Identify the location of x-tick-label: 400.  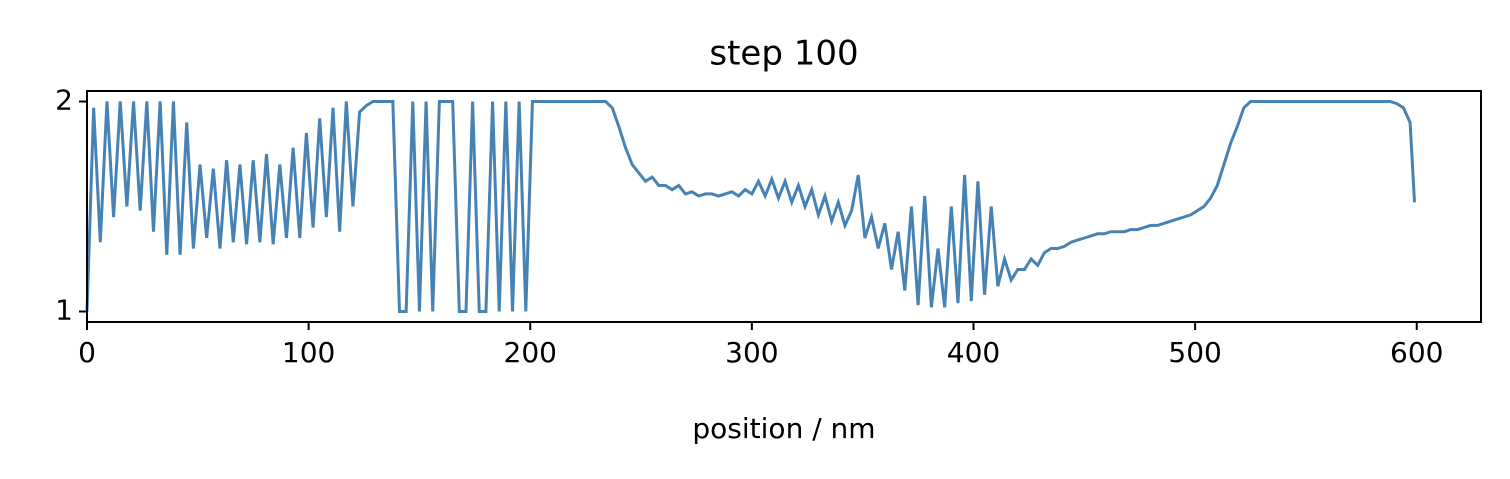
(973, 352).